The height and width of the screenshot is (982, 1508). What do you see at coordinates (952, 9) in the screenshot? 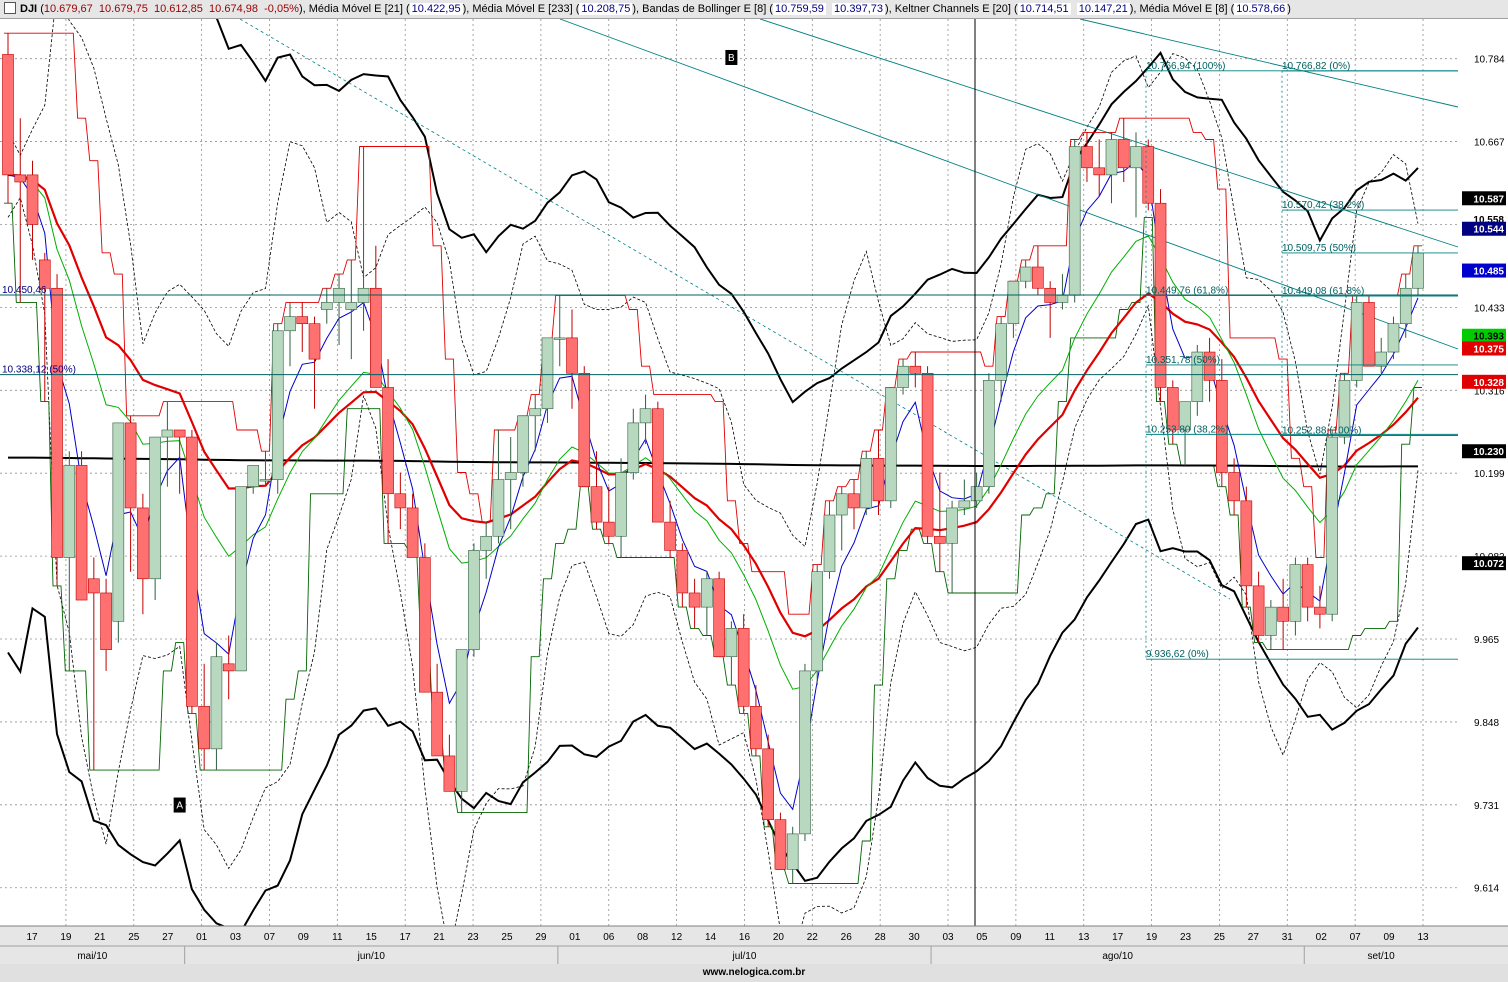
I see `indicator-keltner-label: Keltner Channels E [20]` at bounding box center [952, 9].